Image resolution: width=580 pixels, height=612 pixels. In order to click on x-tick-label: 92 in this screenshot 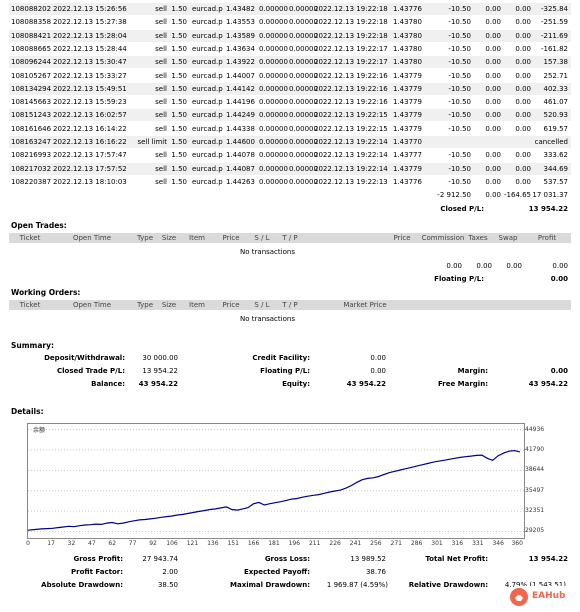, I will do `click(153, 543)`.